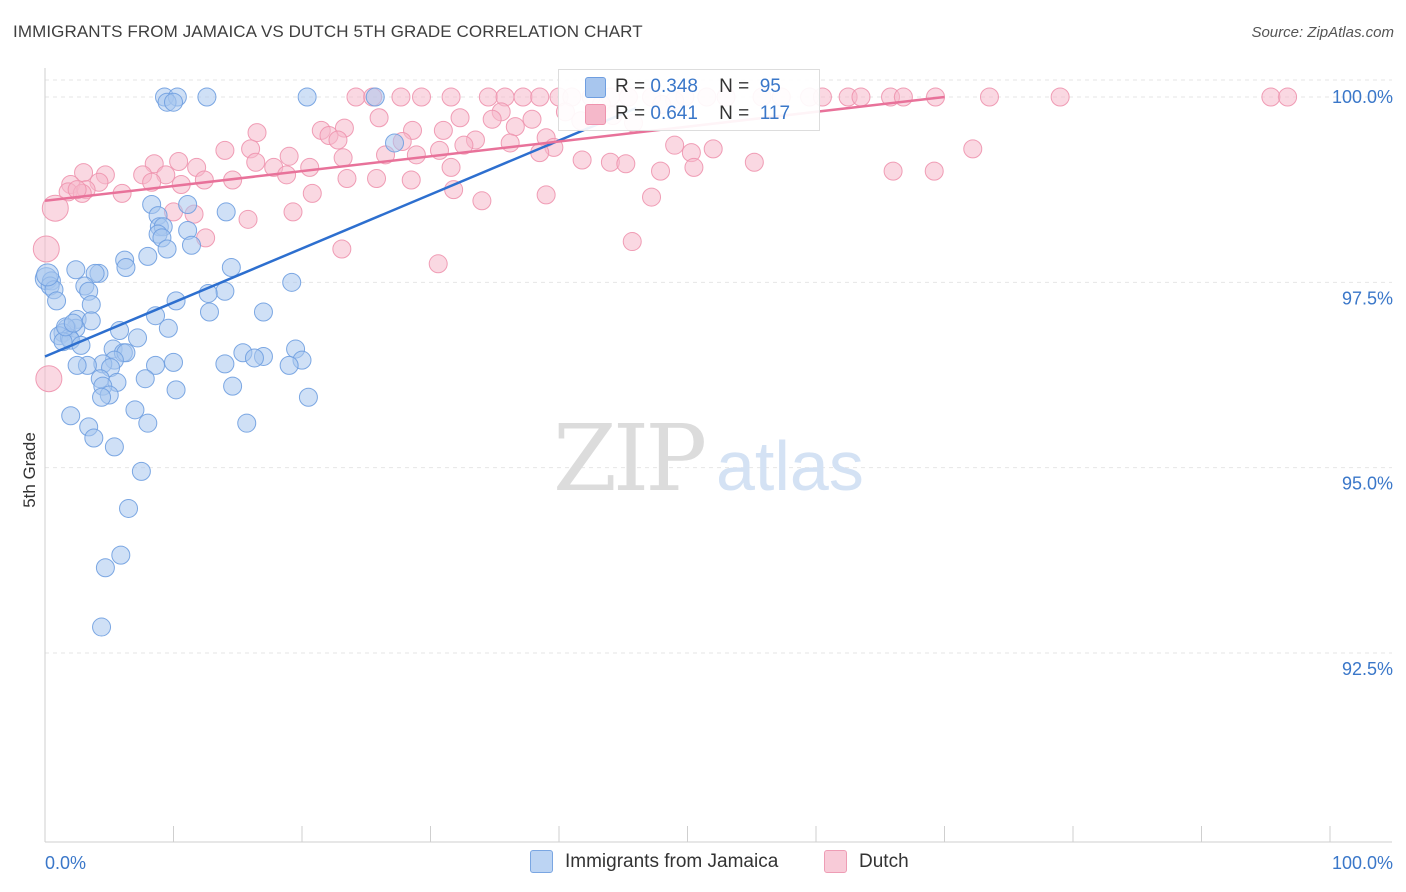 This screenshot has width=1406, height=892. What do you see at coordinates (884, 861) in the screenshot?
I see `series-name-dutch: Dutch` at bounding box center [884, 861].